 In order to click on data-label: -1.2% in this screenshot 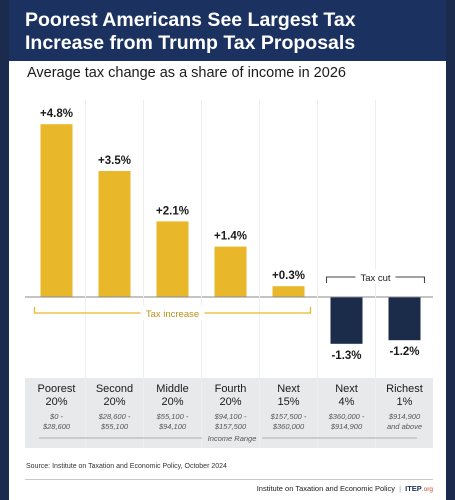, I will do `click(404, 352)`.